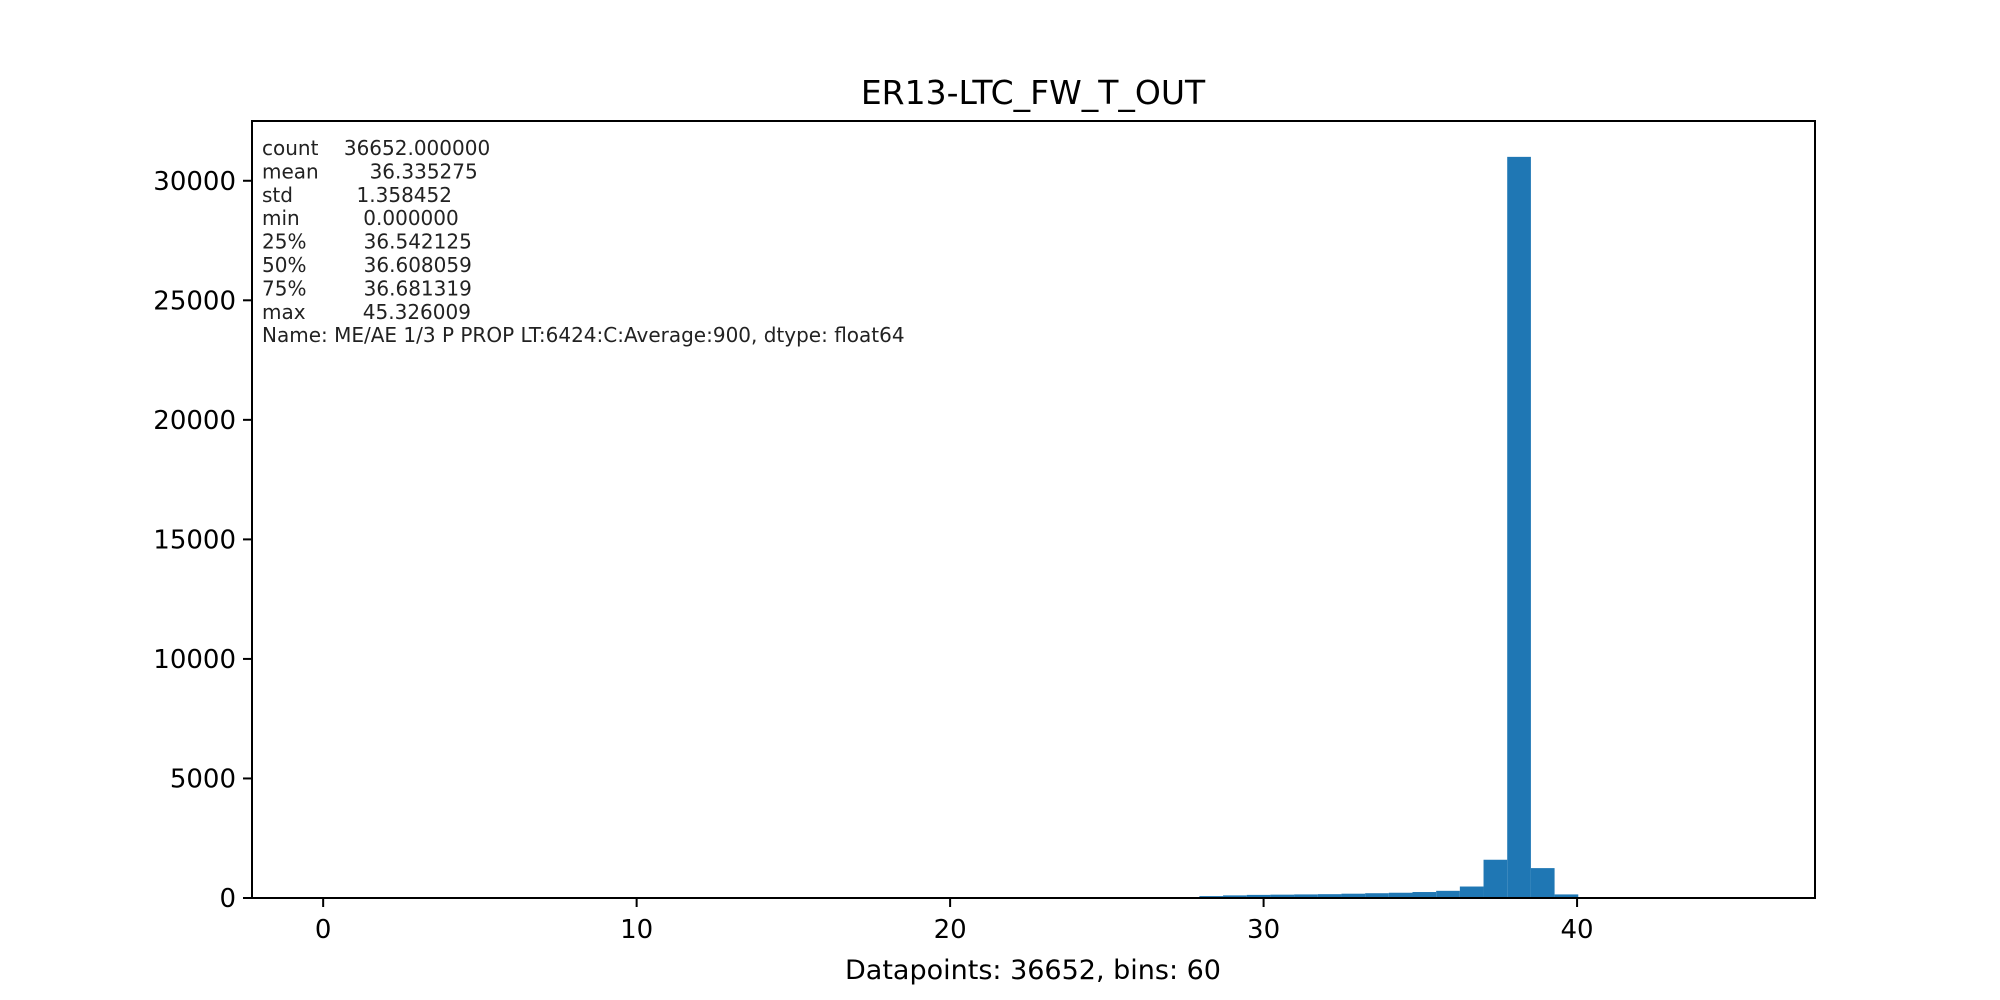 The image size is (2000, 1000). Describe the element at coordinates (370, 171) in the screenshot. I see `stats-line: mean 36.335275` at that location.